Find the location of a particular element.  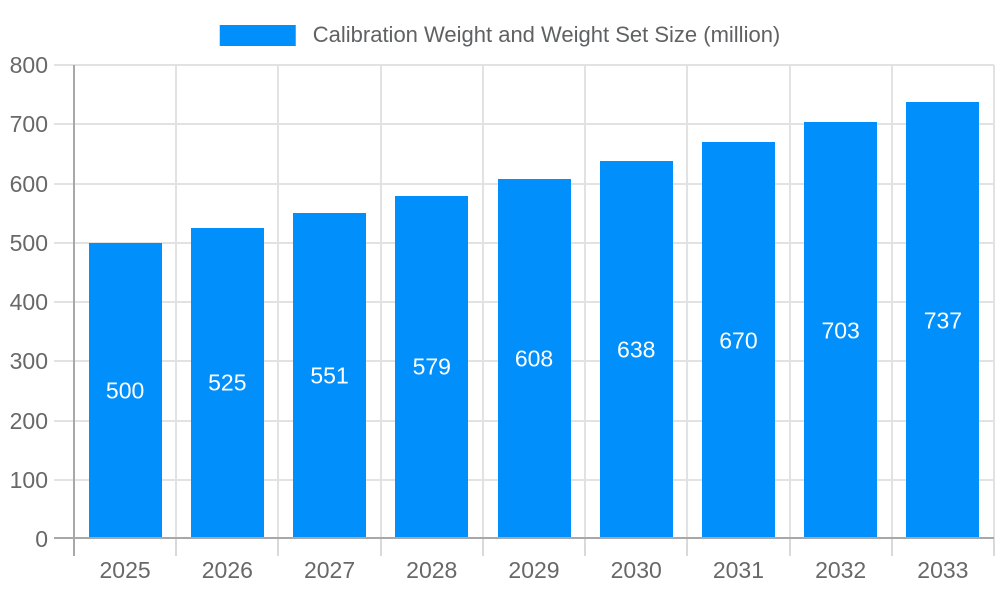

bar: 525 is located at coordinates (227, 383).